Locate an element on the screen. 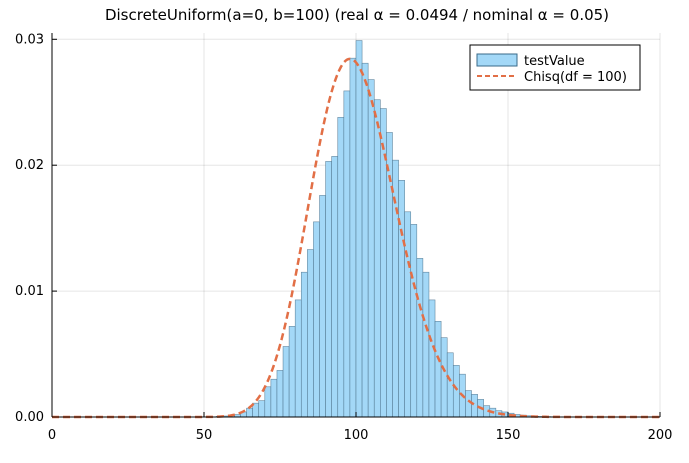  x-tick-label: 150 is located at coordinates (508, 435).